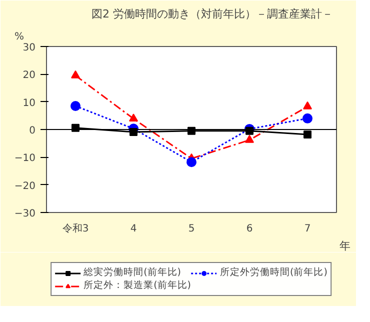 Image resolution: width=370 pixels, height=322 pixels. I want to click on x-axis-title: 年, so click(345, 246).